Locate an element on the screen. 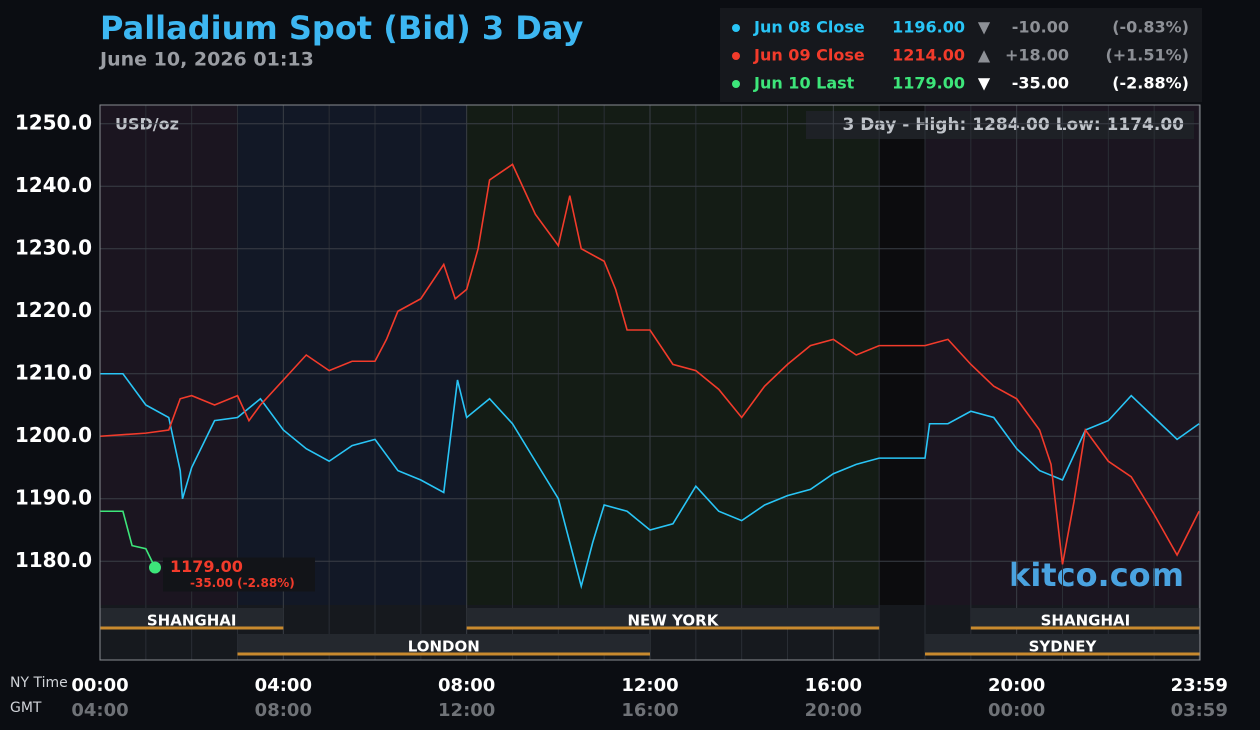 The width and height of the screenshot is (1260, 730). legend-change: -35.00 is located at coordinates (1040, 83).